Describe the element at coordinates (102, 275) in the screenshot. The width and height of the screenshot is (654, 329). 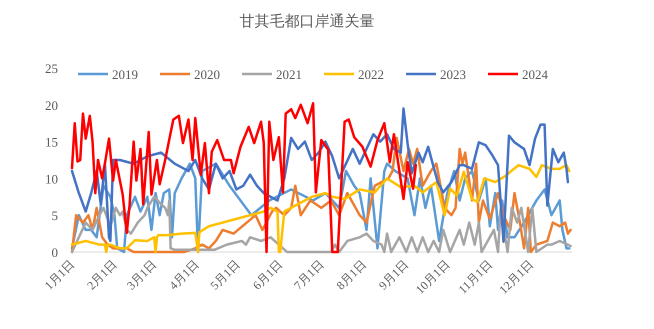
I see `x-tick-label: 2月1日` at that location.